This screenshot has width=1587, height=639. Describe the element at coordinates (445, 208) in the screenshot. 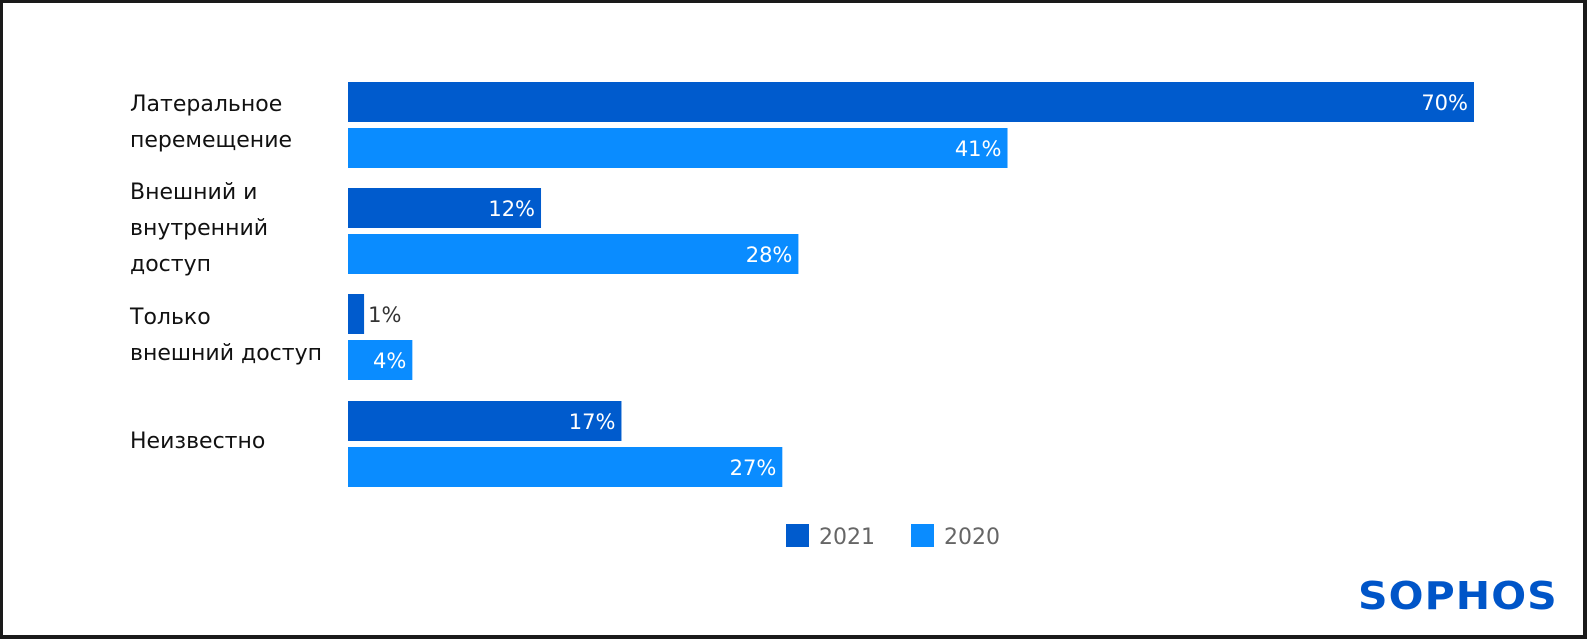

I see `bar-2021-cat1` at that location.